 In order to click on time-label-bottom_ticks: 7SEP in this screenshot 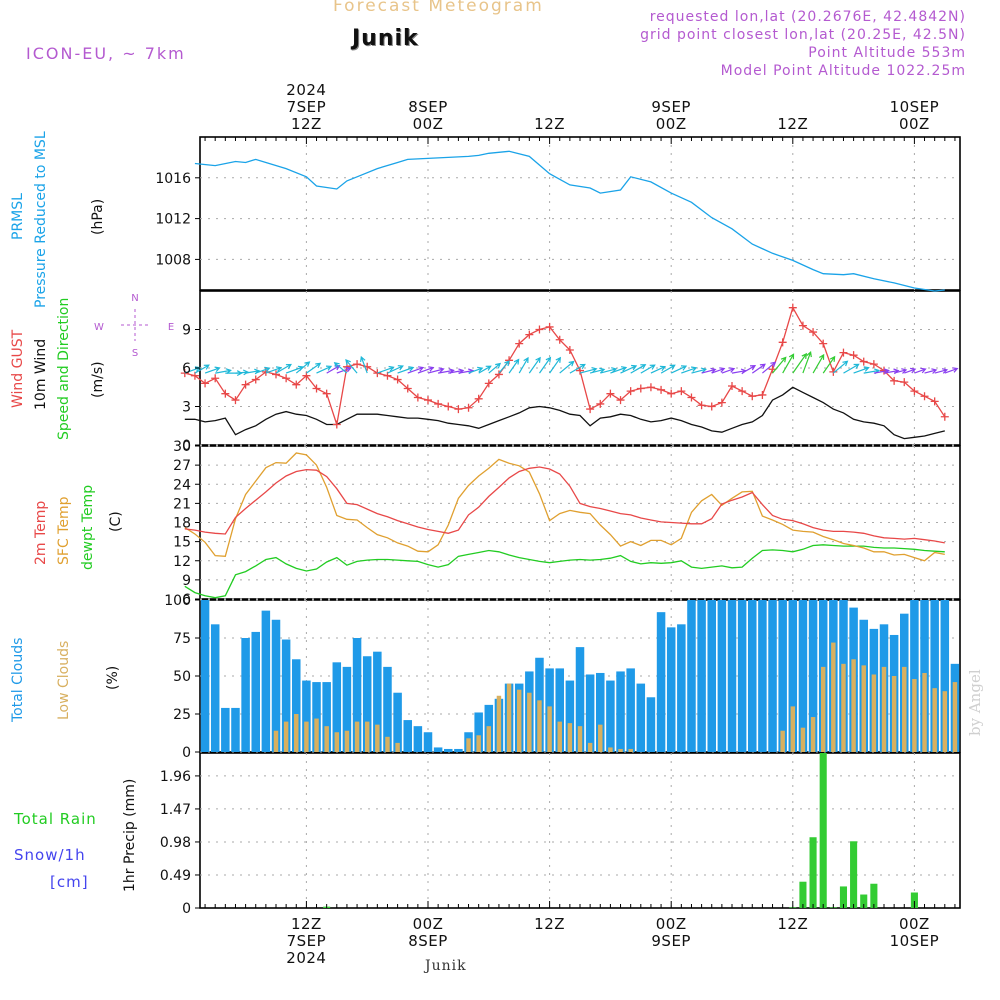, I will do `click(307, 941)`.